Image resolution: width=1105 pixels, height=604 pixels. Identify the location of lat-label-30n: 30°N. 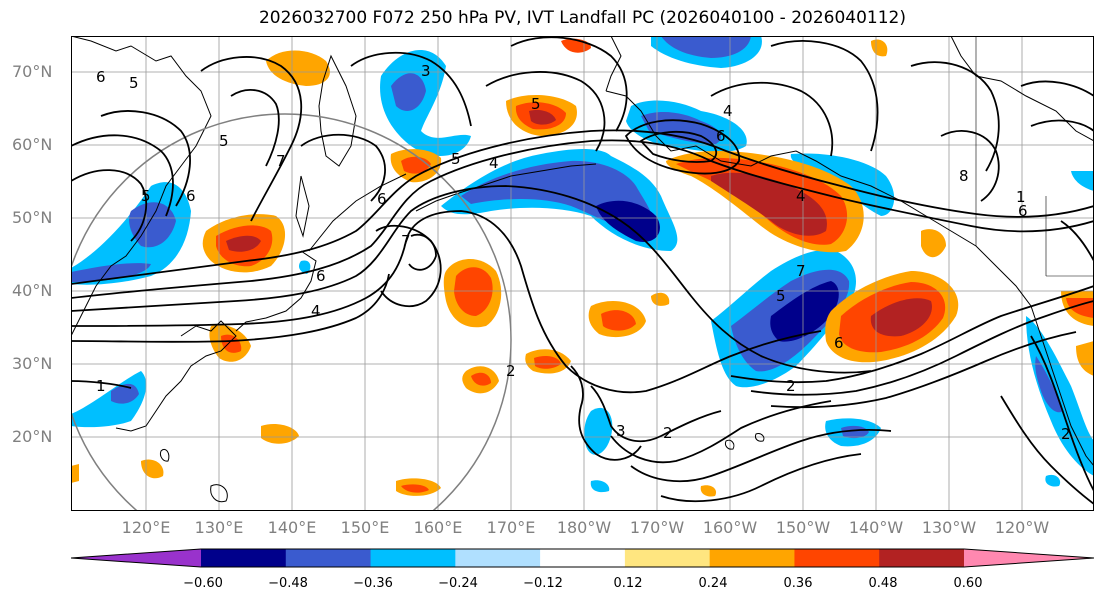
(32, 363).